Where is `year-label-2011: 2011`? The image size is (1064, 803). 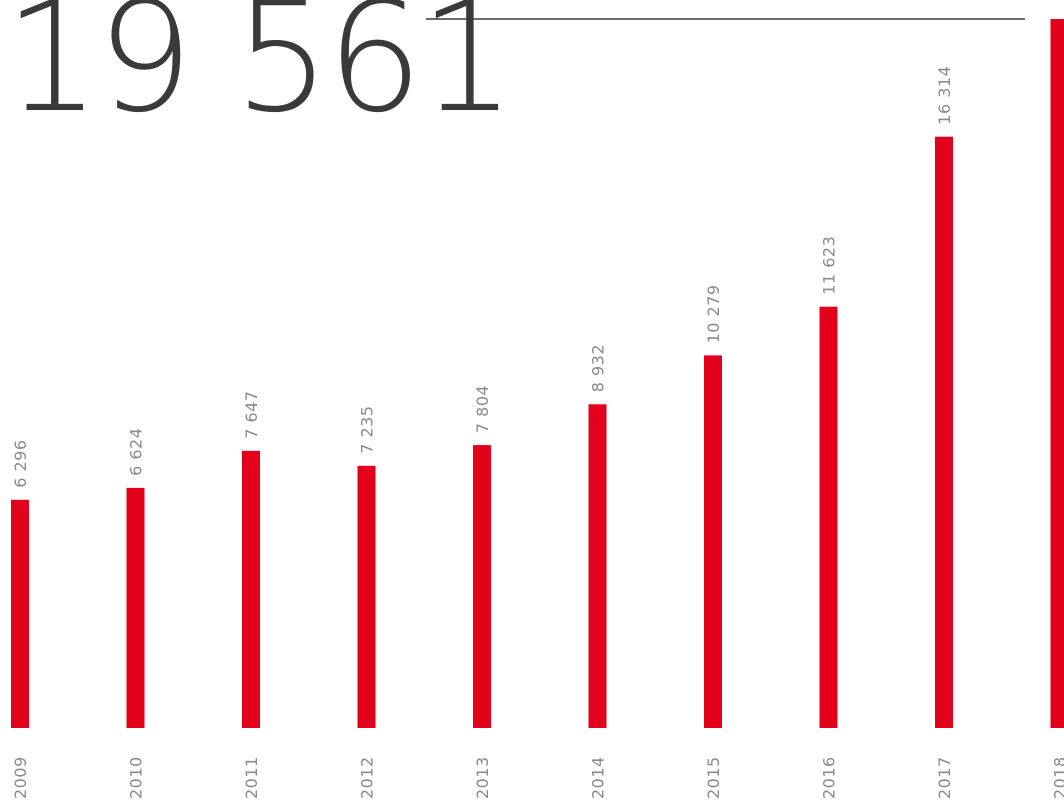 year-label-2011: 2011 is located at coordinates (251, 777).